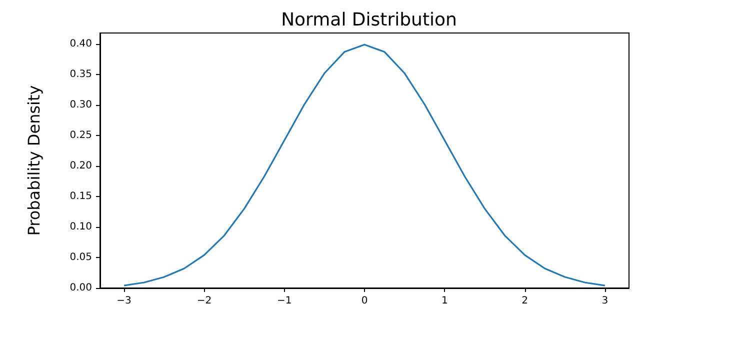 This screenshot has height=343, width=738. What do you see at coordinates (525, 301) in the screenshot?
I see `x-tick-label: 2` at bounding box center [525, 301].